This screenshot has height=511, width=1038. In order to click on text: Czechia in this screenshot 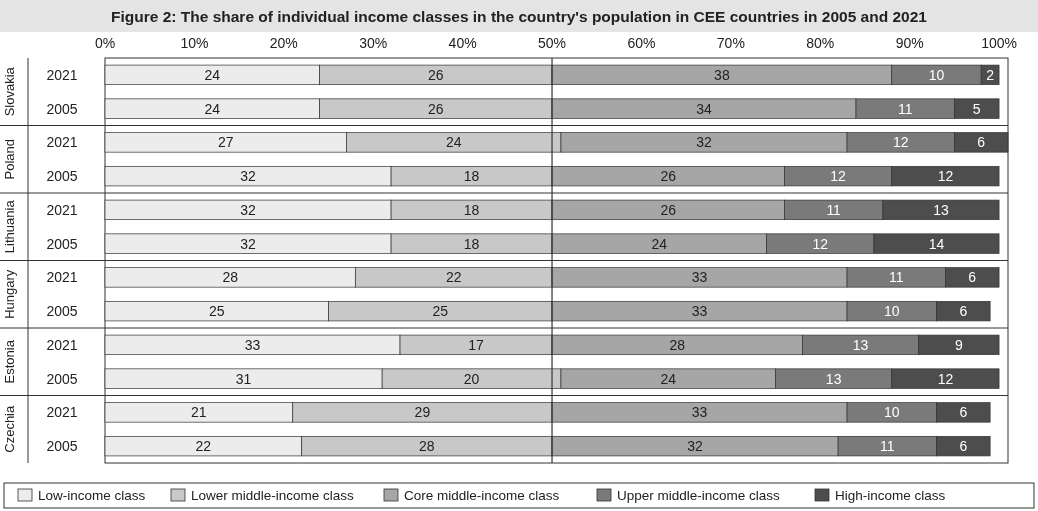, I will do `click(9, 429)`.